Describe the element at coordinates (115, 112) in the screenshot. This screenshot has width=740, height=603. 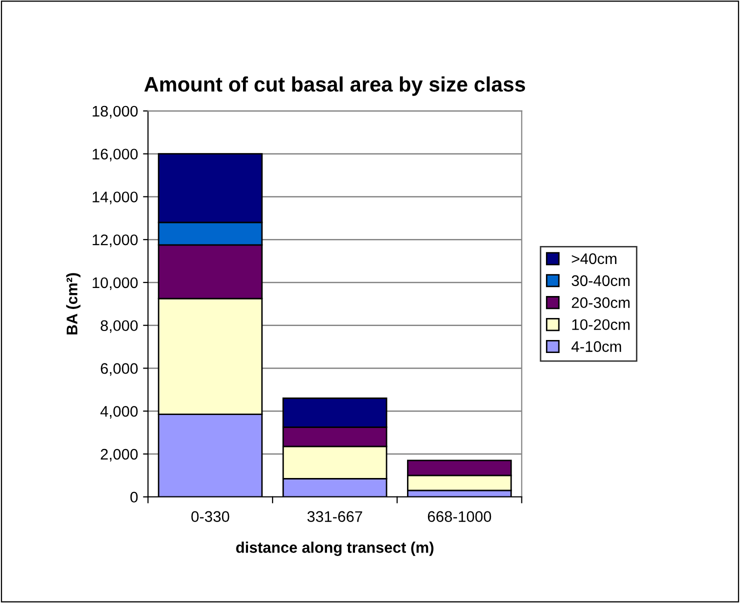
I see `y-tick-label: 18,000` at that location.